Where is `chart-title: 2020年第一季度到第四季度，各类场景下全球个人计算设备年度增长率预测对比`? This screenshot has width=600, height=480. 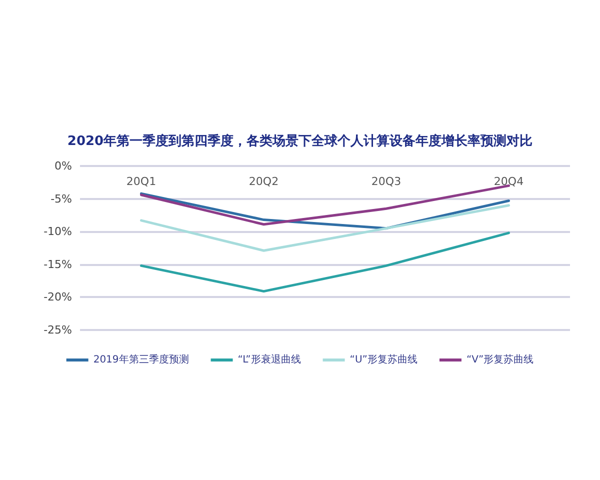 chart-title: 2020年第一季度到第四季度，各类场景下全球个人计算设备年度增长率预测对比 is located at coordinates (300, 141).